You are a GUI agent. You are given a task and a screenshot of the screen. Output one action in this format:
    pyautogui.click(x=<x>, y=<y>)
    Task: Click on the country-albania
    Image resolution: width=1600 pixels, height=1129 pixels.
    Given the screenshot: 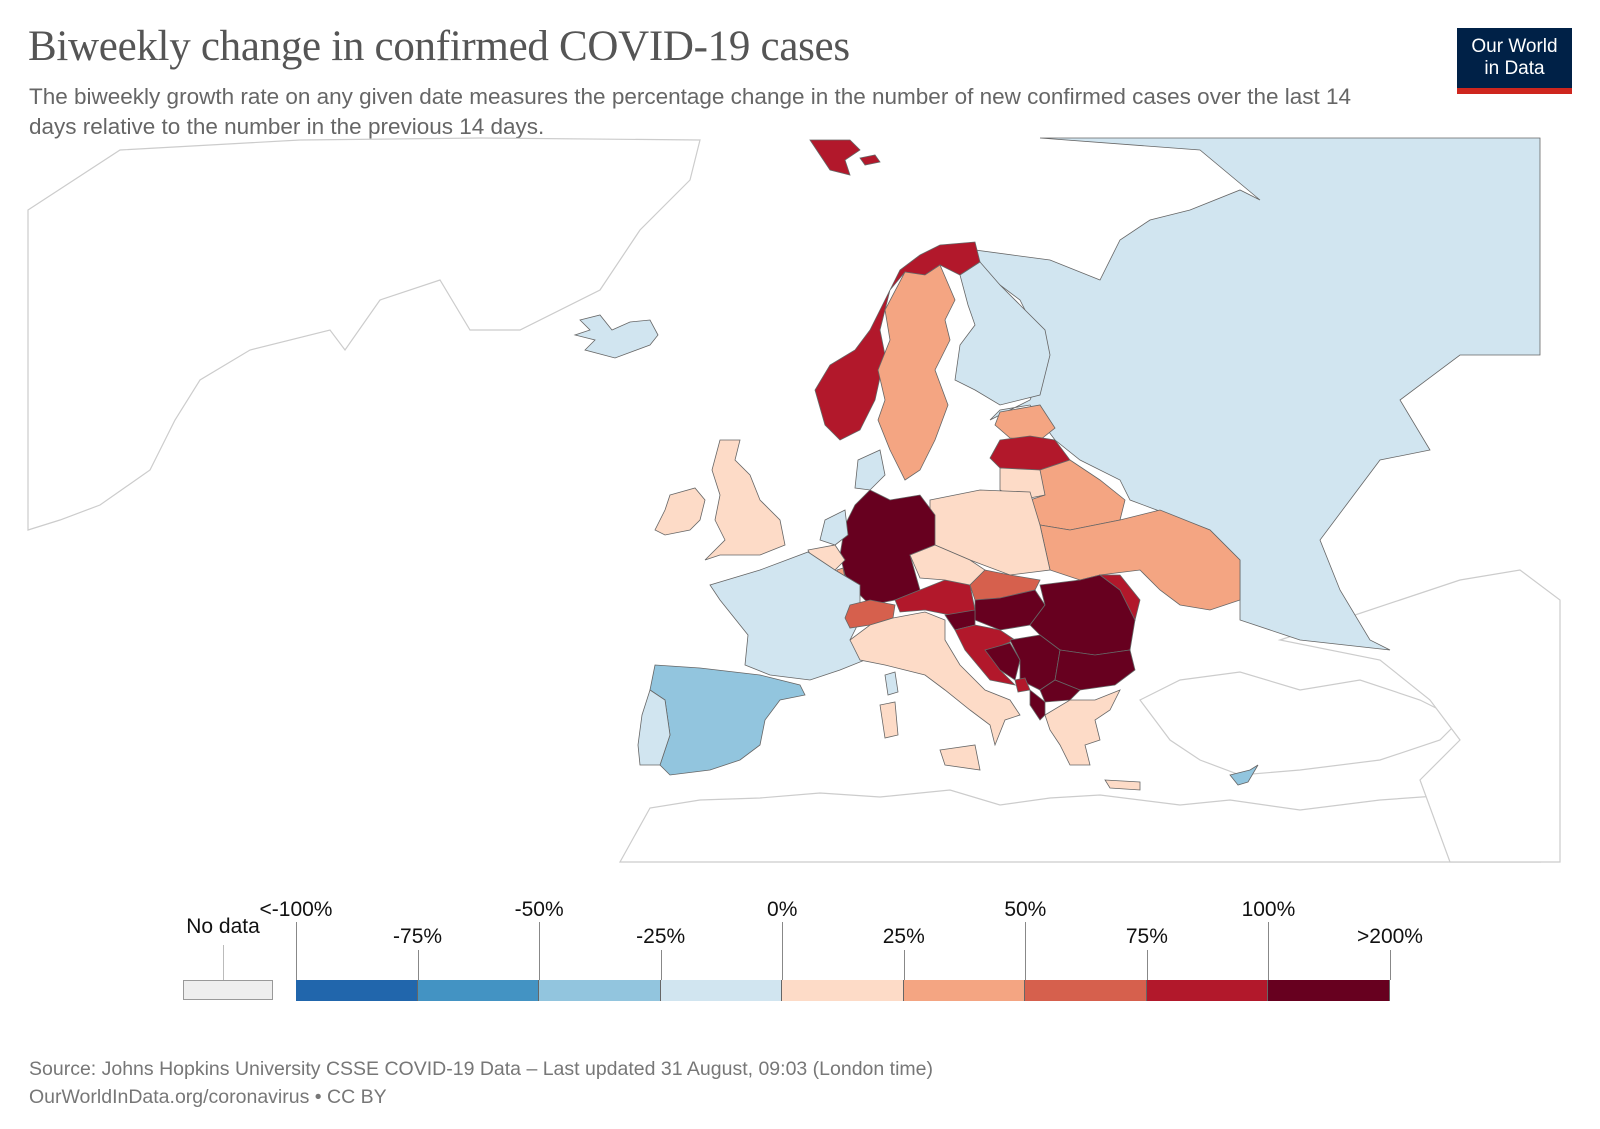 What is the action you would take?
    pyautogui.click(x=1037, y=705)
    